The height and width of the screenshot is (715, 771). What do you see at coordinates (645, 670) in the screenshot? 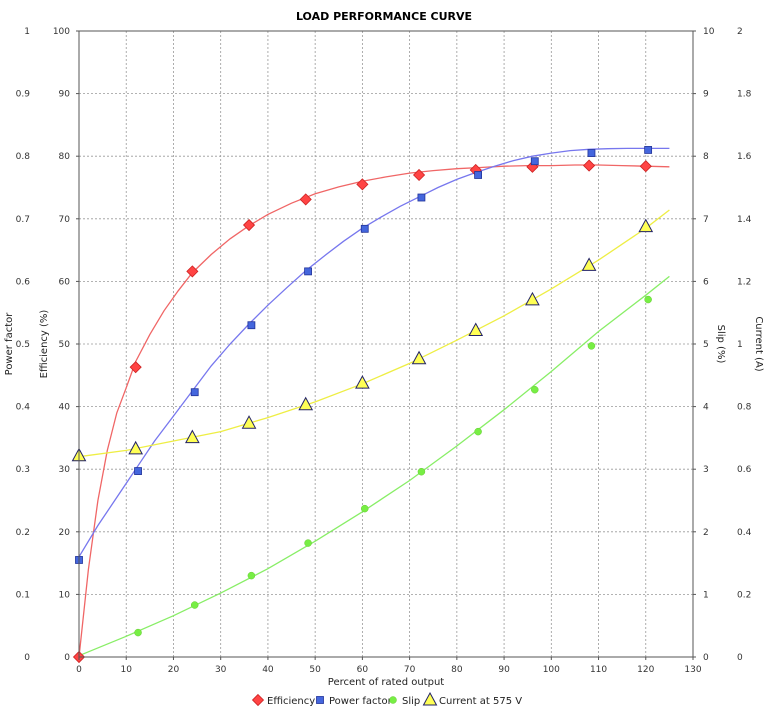
I see `x-tick-label: 120` at bounding box center [645, 670].